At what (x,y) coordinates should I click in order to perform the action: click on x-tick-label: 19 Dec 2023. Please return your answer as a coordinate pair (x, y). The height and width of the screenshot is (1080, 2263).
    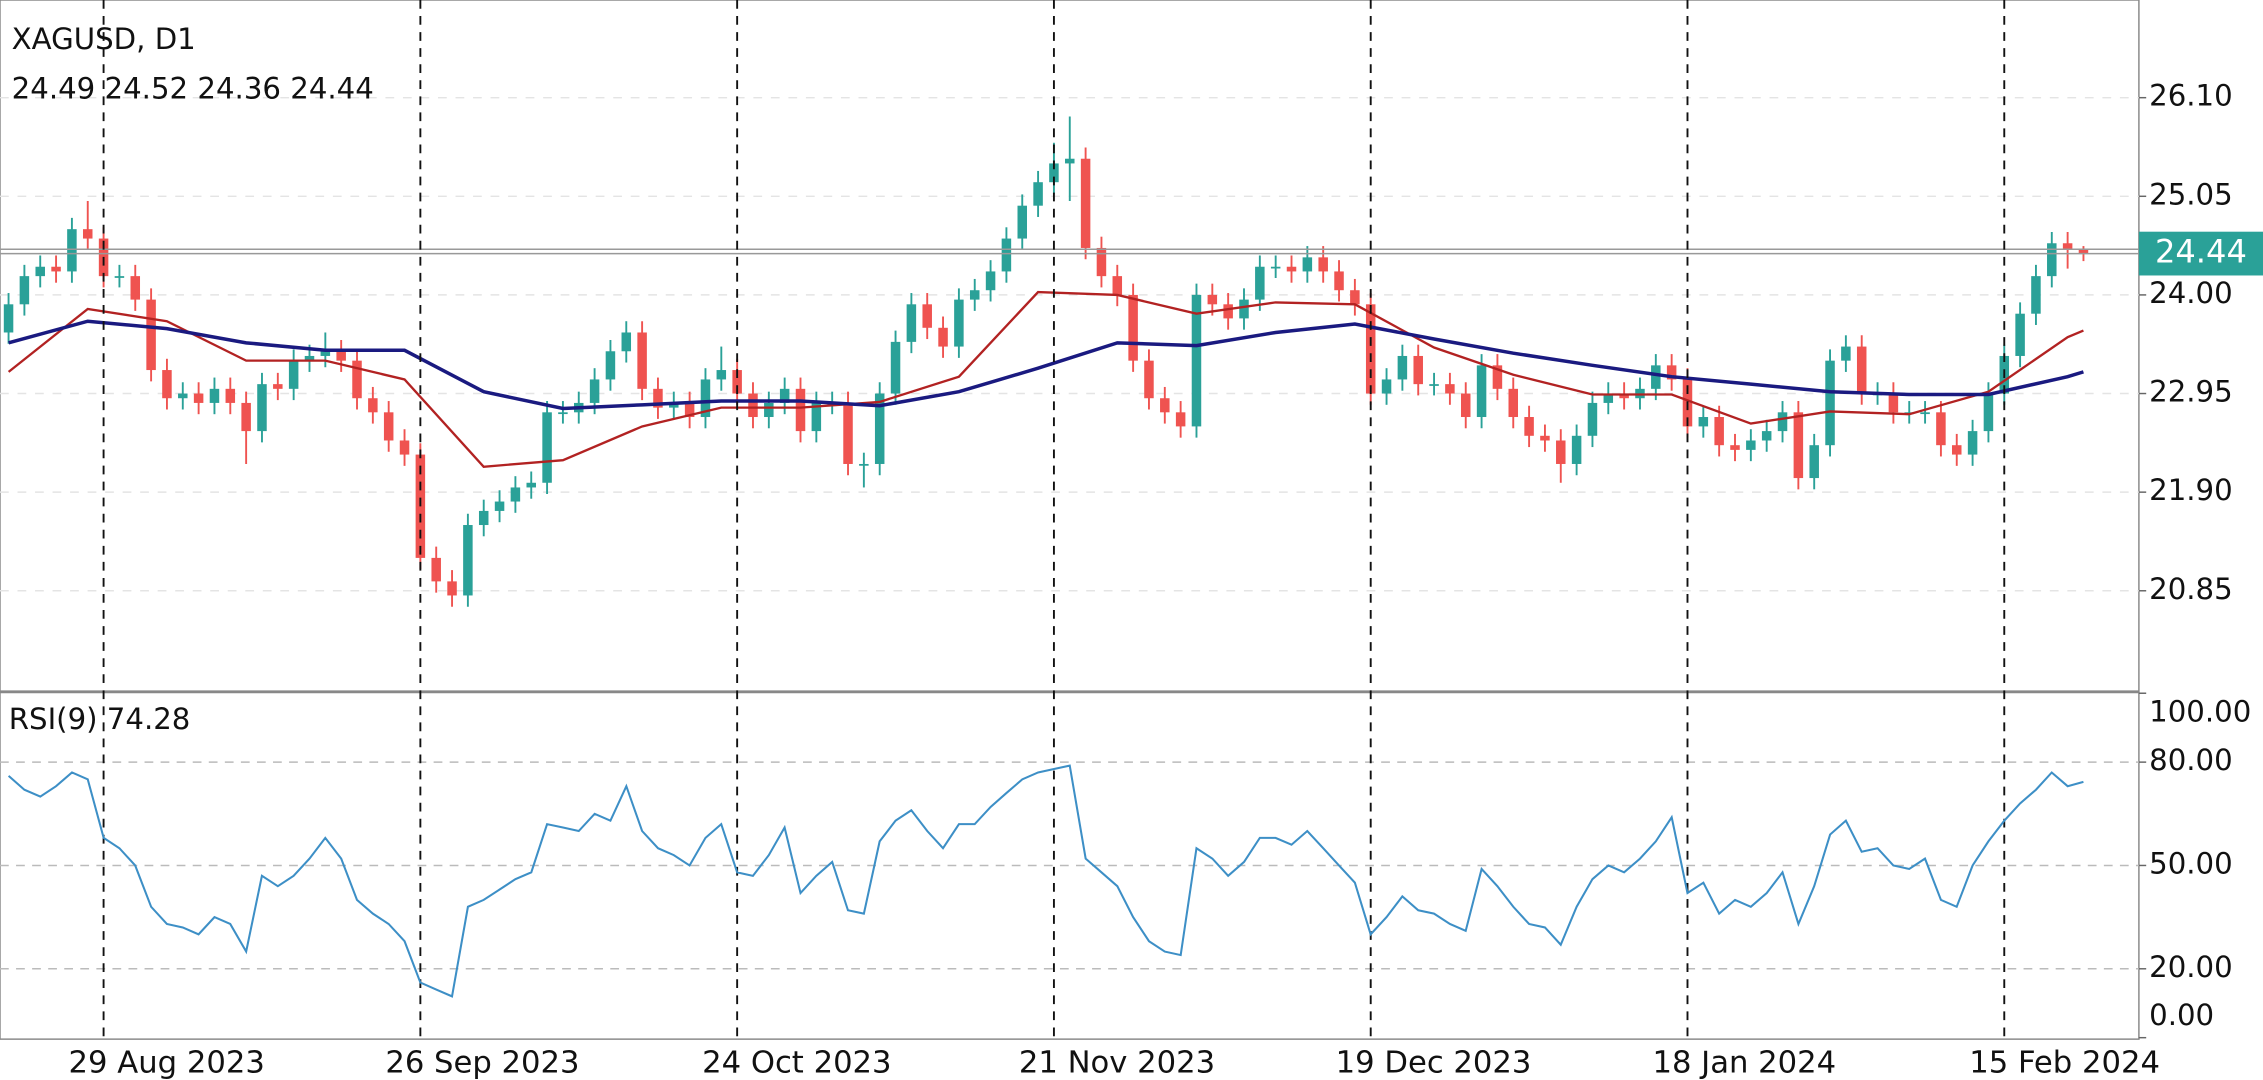
    Looking at the image, I should click on (1434, 1062).